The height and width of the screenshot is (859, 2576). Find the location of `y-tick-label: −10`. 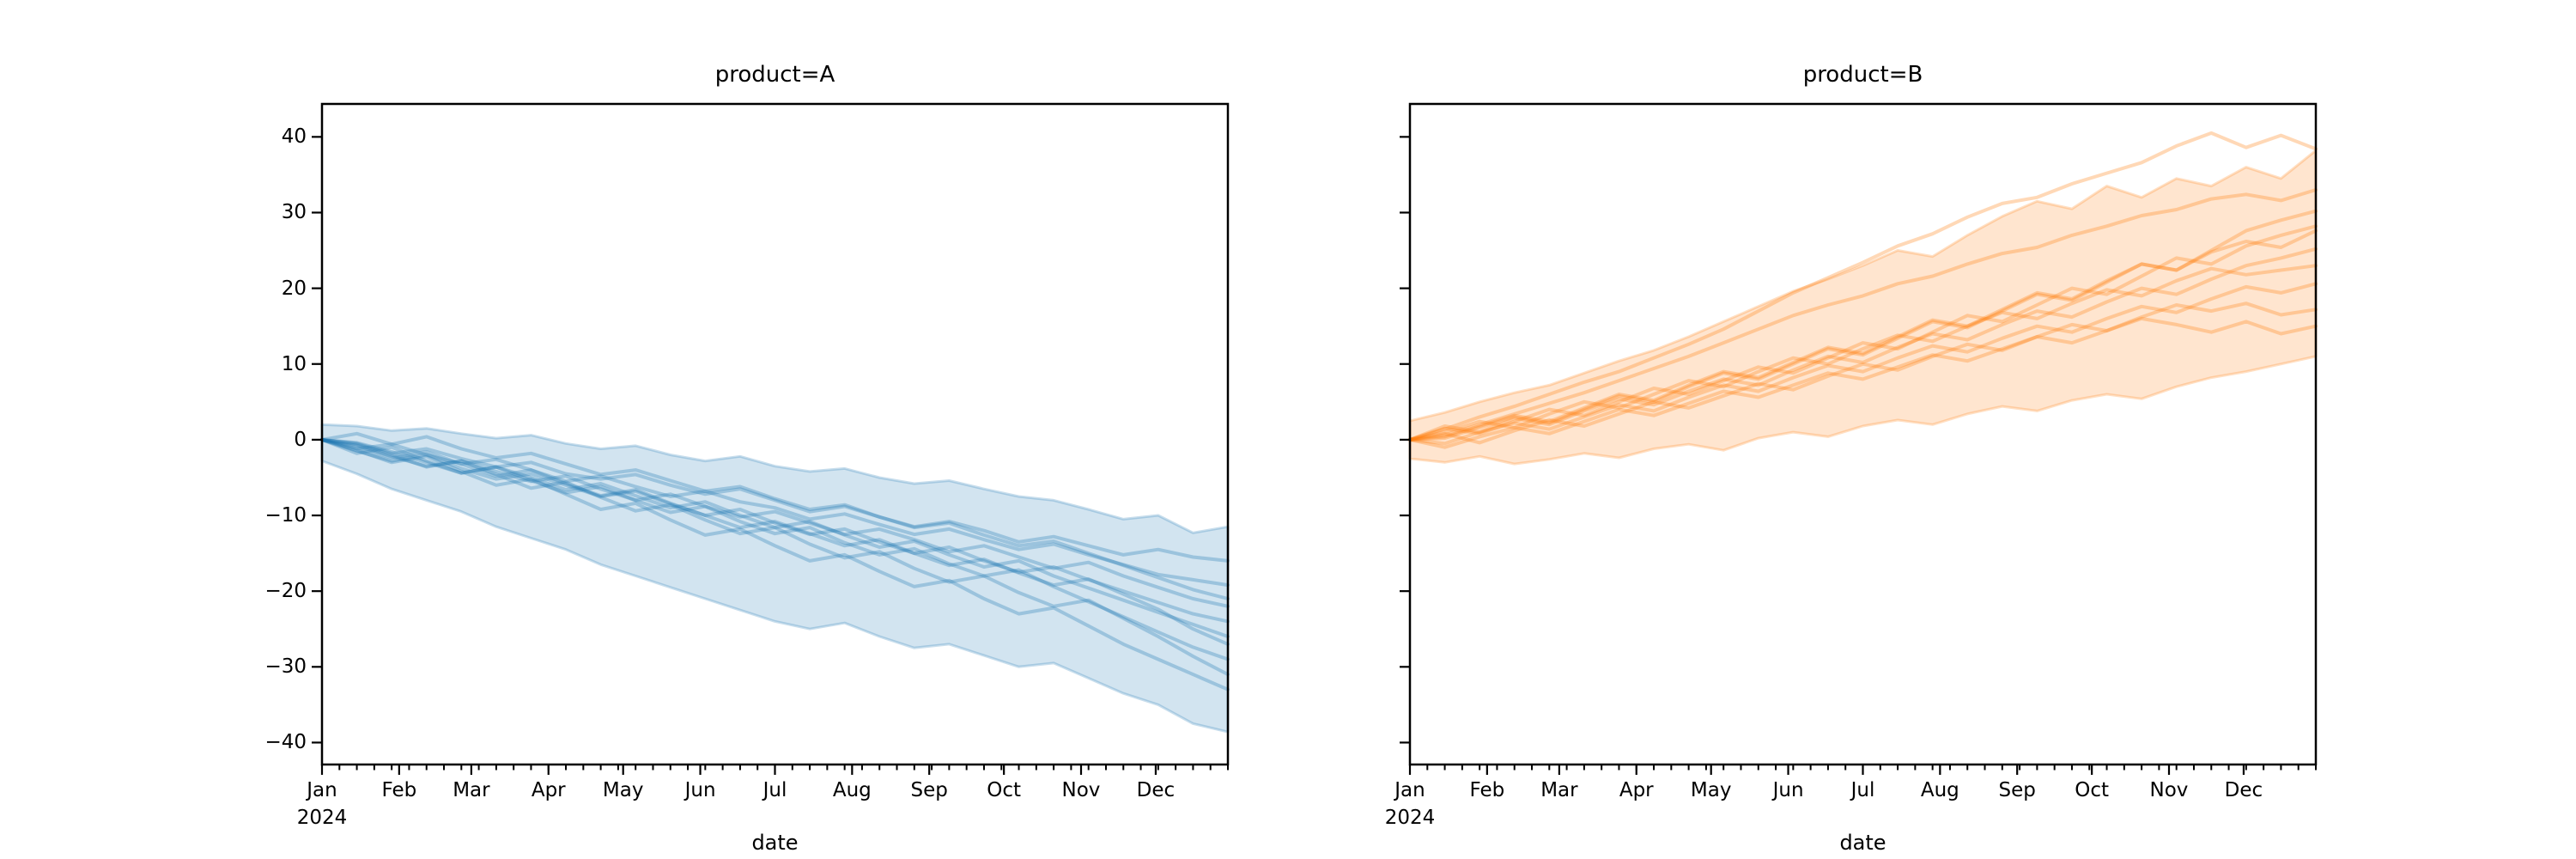

y-tick-label: −10 is located at coordinates (285, 516).